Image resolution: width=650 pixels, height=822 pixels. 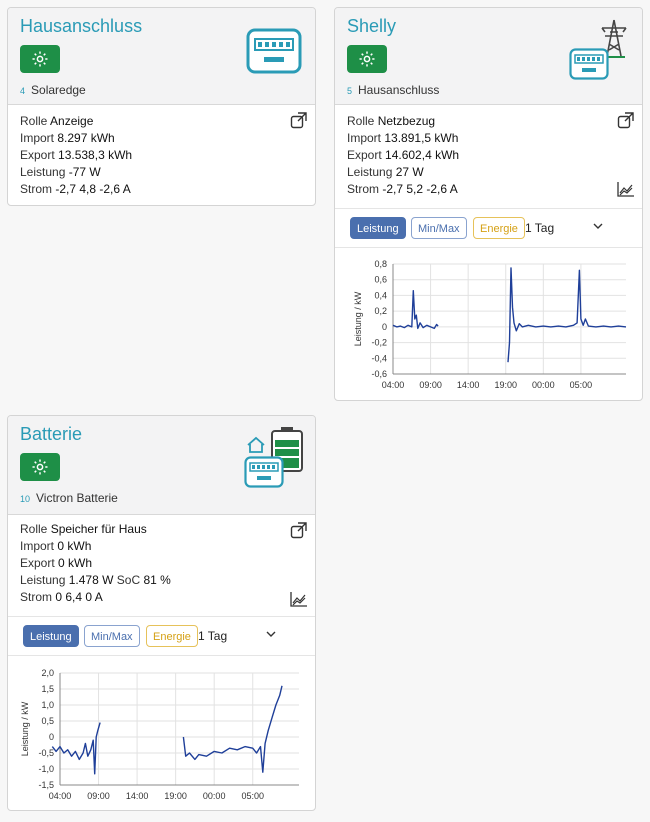 What do you see at coordinates (372, 26) in the screenshot?
I see `card-title: Shelly` at bounding box center [372, 26].